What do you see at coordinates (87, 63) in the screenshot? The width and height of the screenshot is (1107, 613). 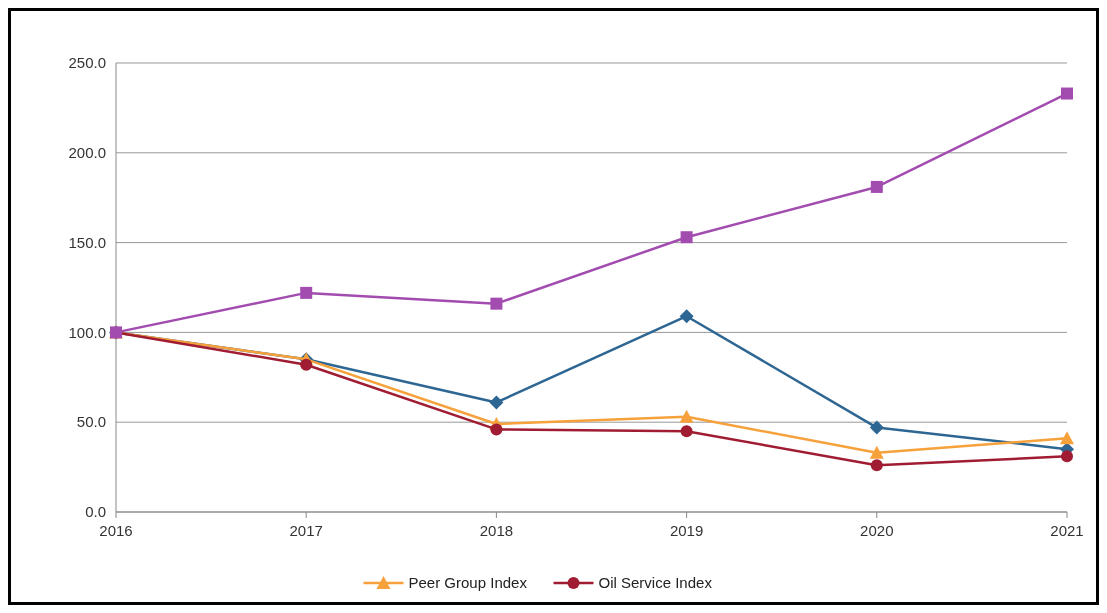 I see `y-tick-label: 250.0` at bounding box center [87, 63].